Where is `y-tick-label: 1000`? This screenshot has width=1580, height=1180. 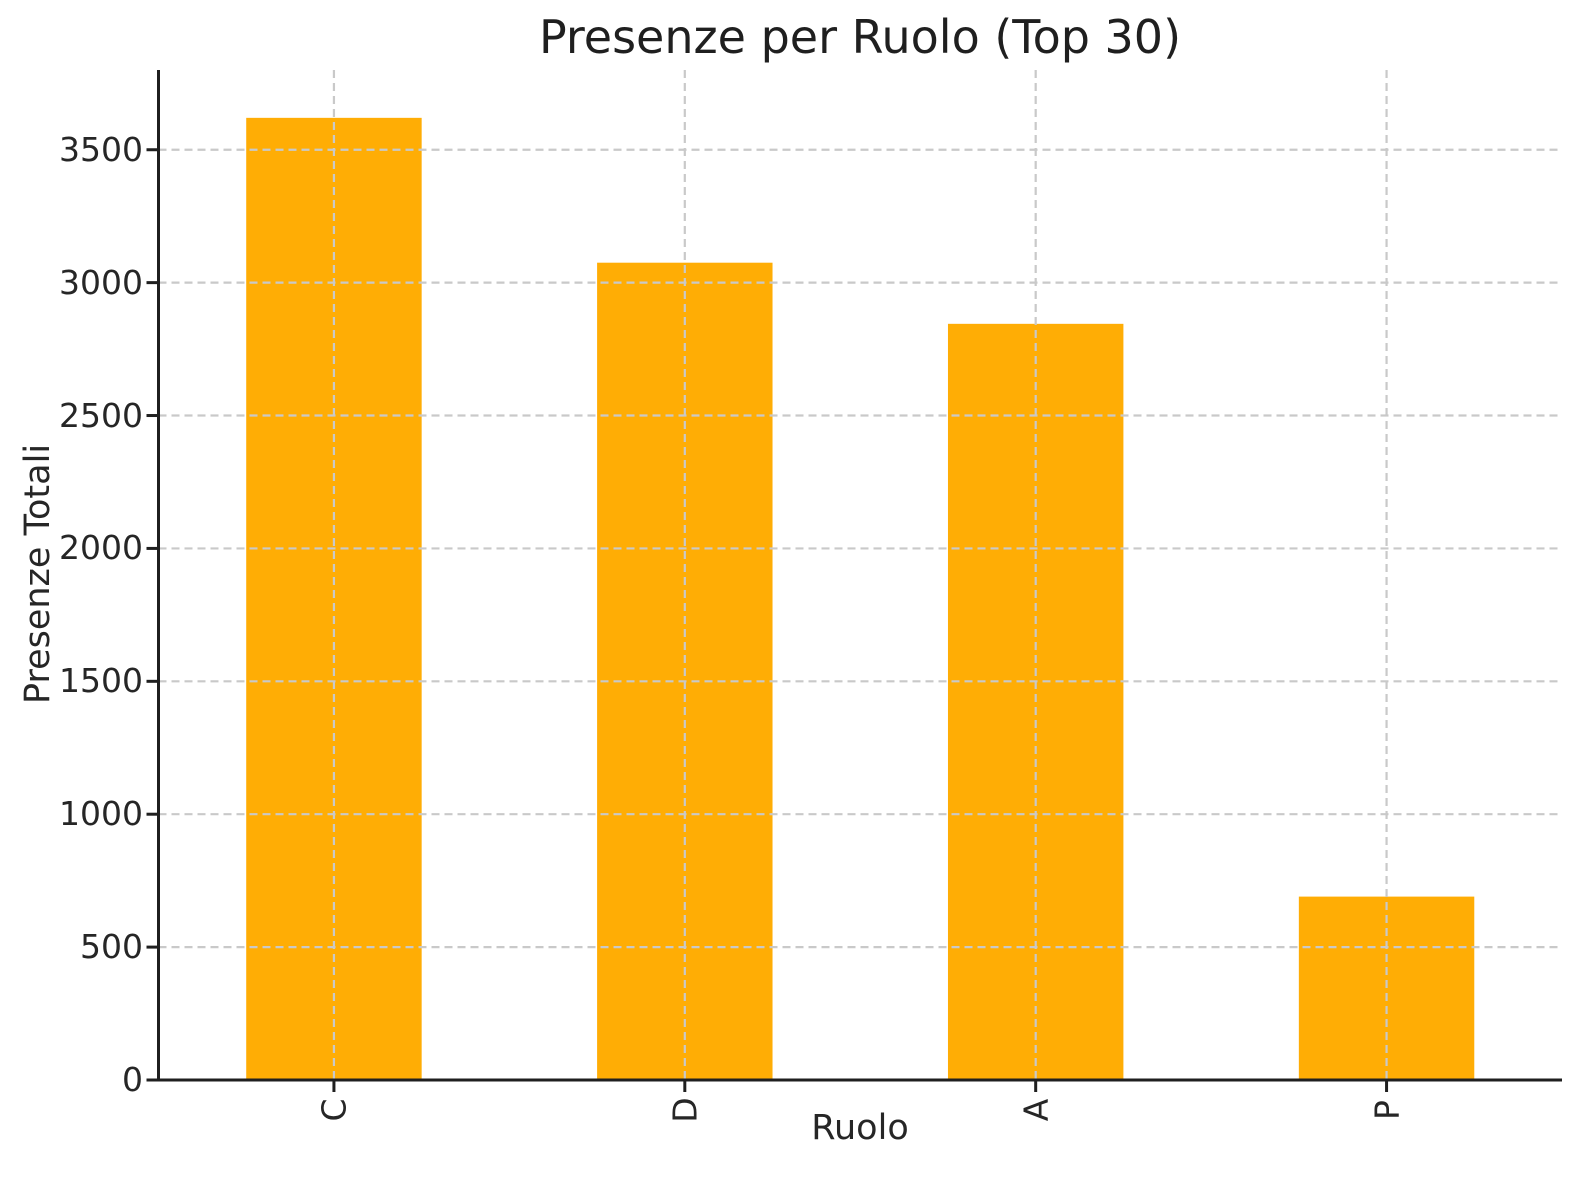 y-tick-label: 1000 is located at coordinates (101, 814).